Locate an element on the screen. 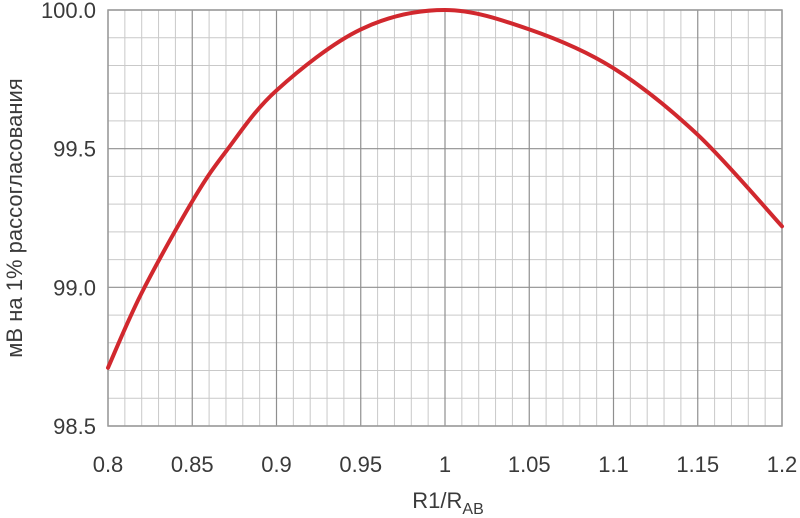  x-axis-title-main: R1/R is located at coordinates (437, 500).